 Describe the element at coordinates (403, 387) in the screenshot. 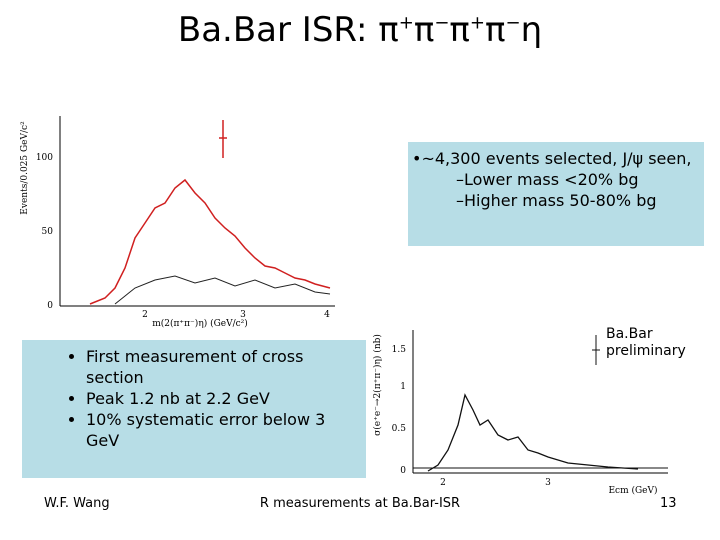

I see `y-tick: 1` at that location.